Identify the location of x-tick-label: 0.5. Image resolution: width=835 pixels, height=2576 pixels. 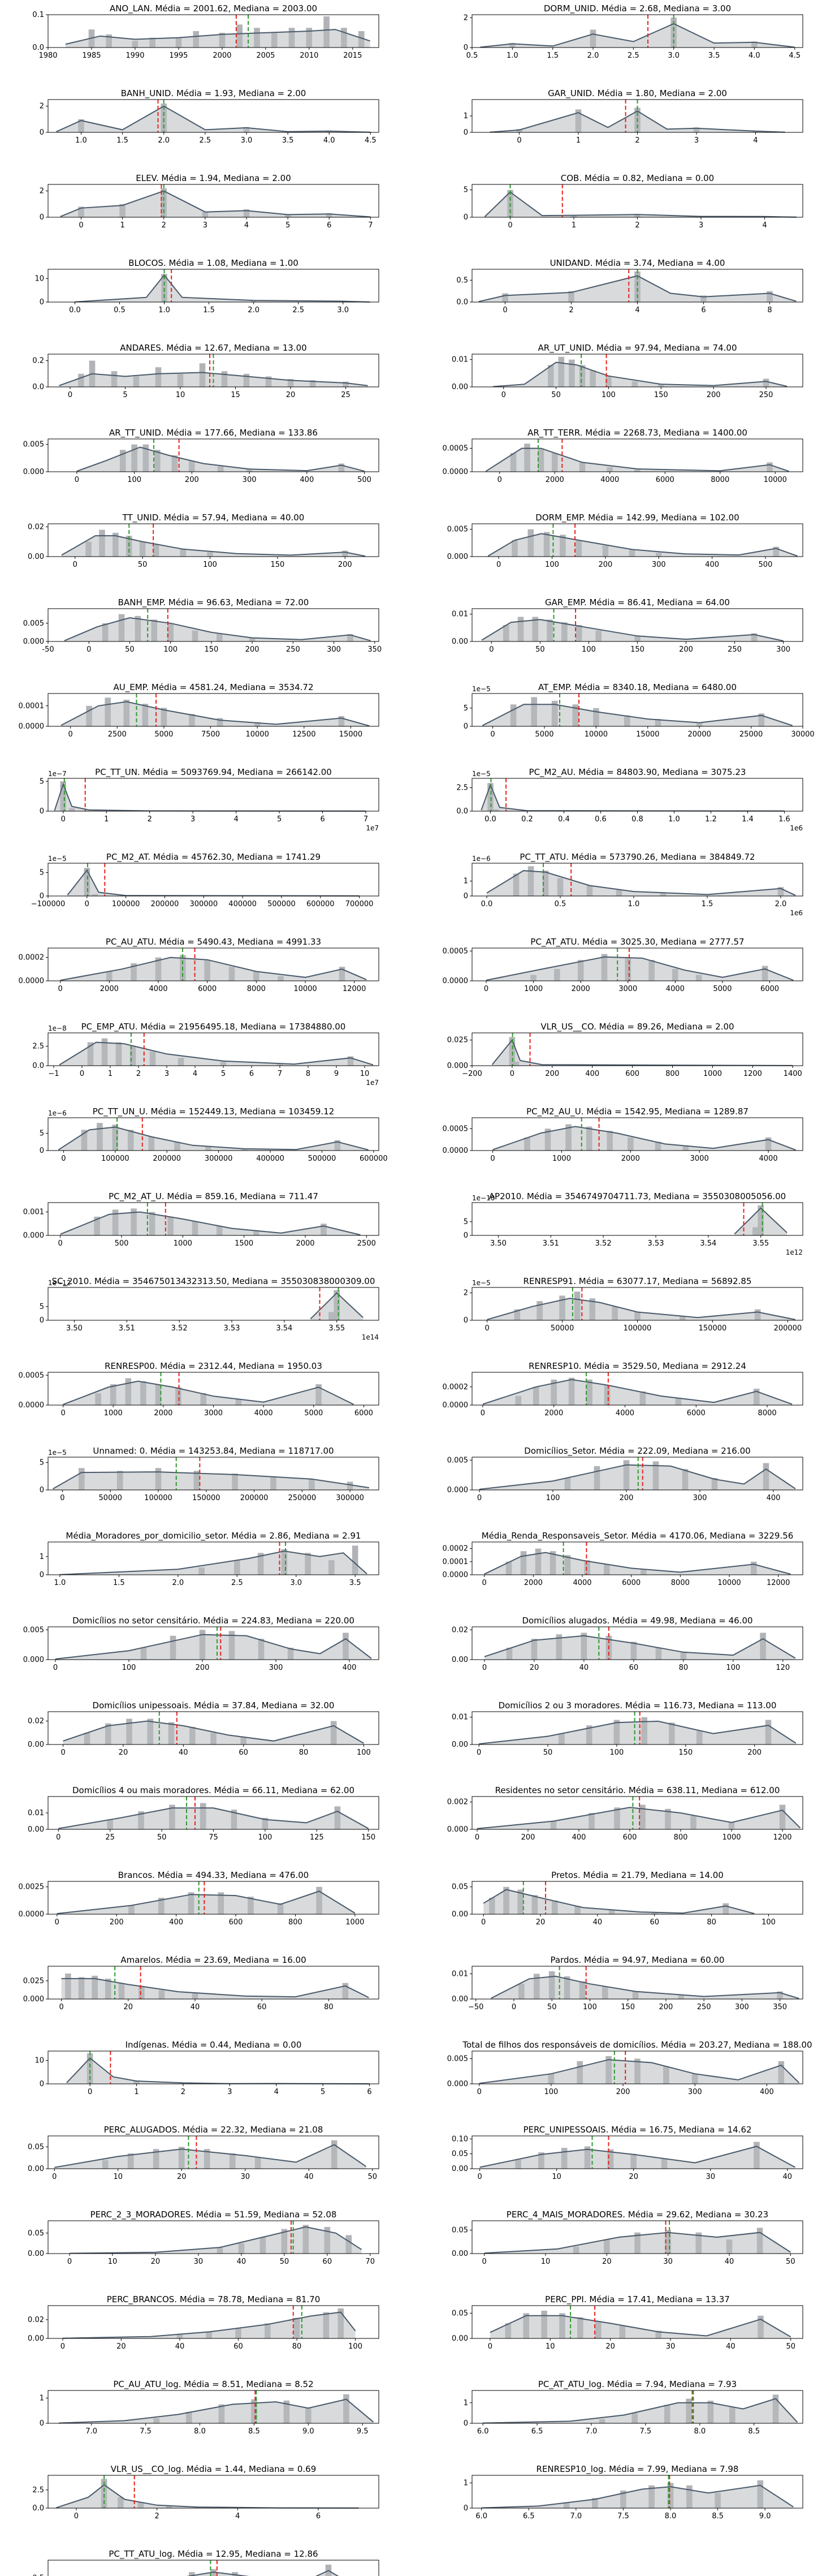
(472, 55).